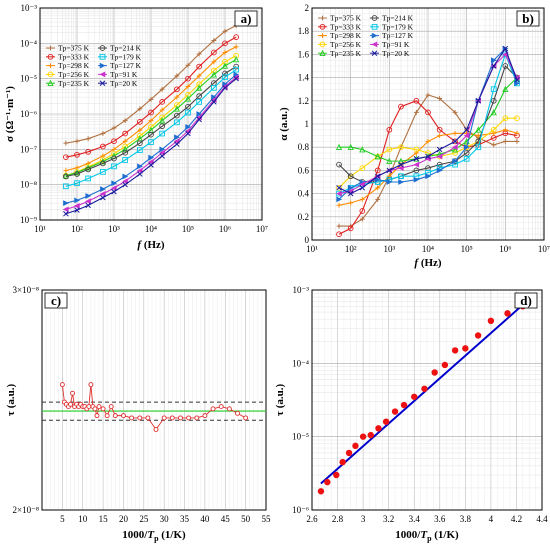 The height and width of the screenshot is (547, 550). I want to click on y-axis-label: α (a.u.), so click(284, 124).